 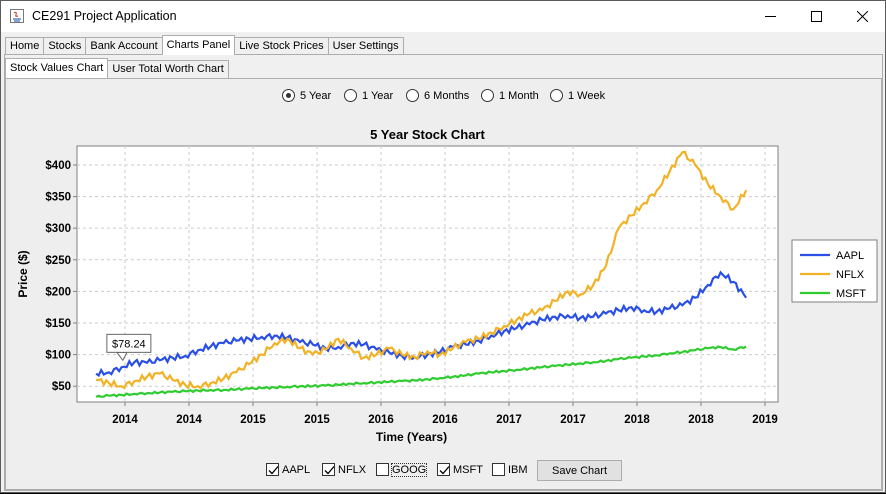 What do you see at coordinates (296, 469) in the screenshot?
I see `checkbox-label: AAPL` at bounding box center [296, 469].